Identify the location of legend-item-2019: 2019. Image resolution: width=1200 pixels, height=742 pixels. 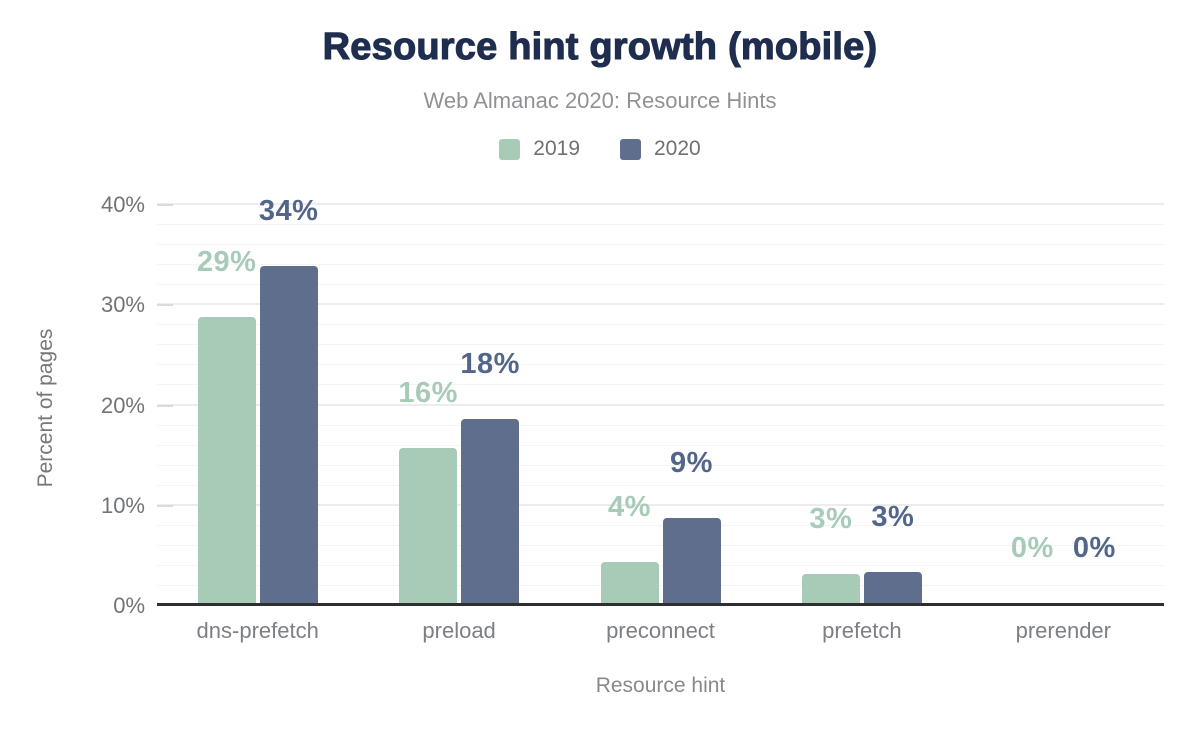
(539, 149).